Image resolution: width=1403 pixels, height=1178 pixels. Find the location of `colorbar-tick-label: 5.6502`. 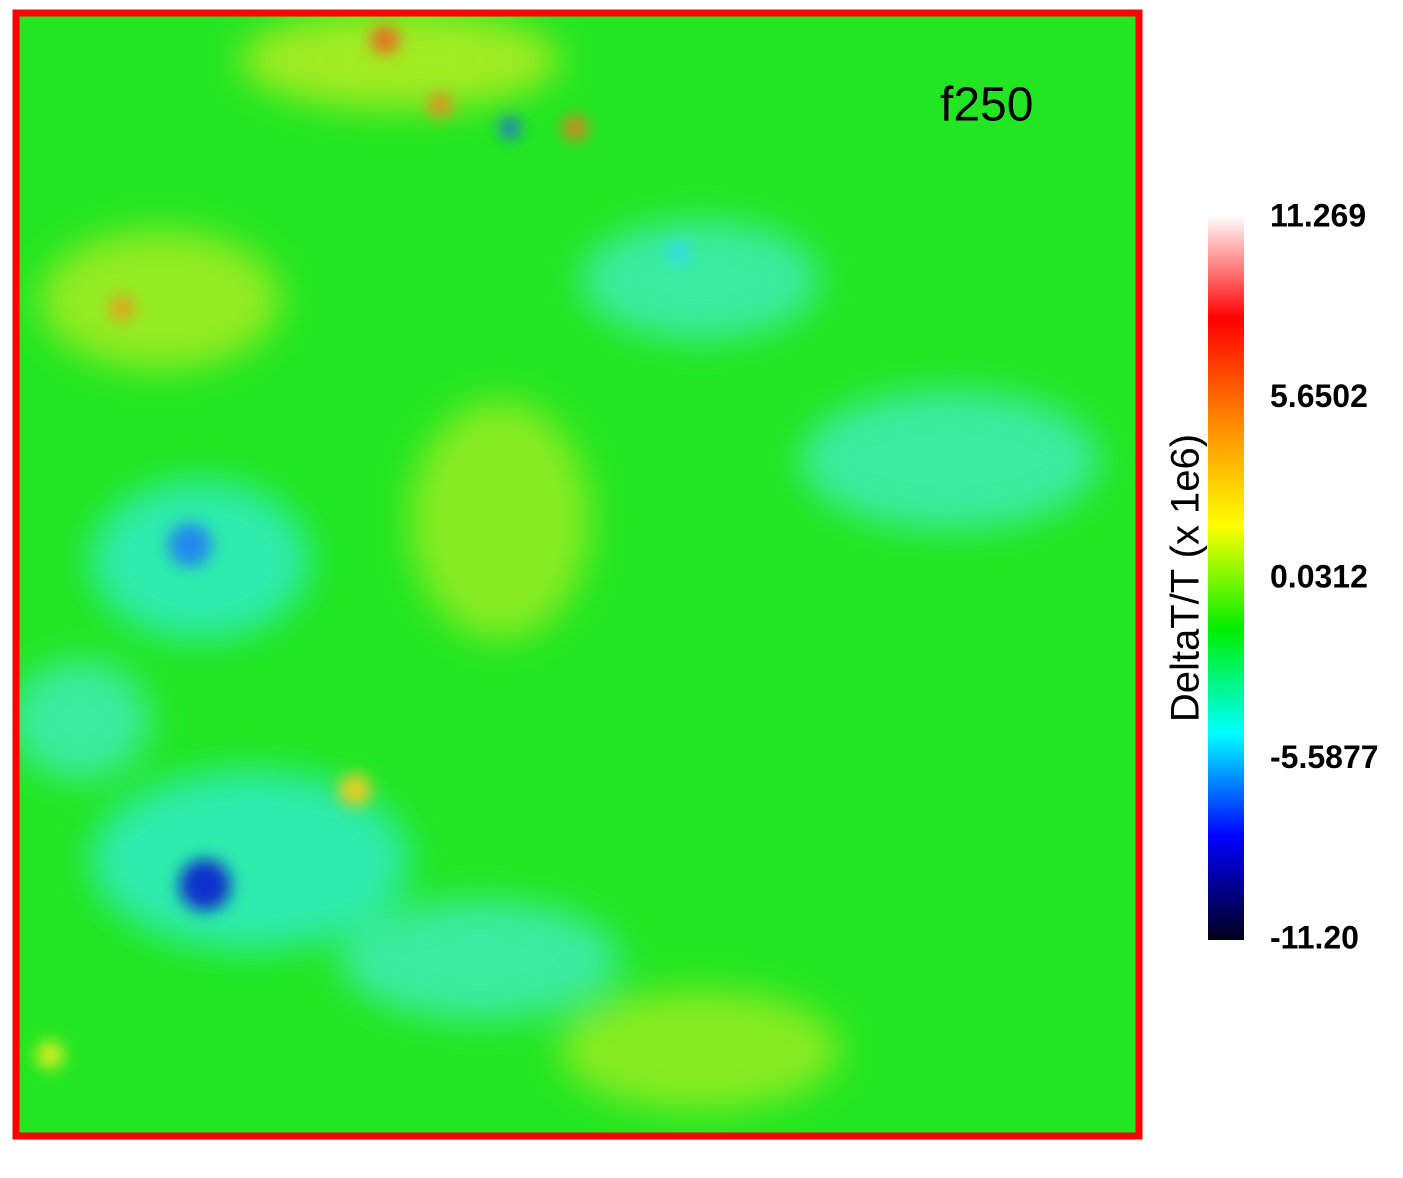

colorbar-tick-label: 5.6502 is located at coordinates (1319, 396).